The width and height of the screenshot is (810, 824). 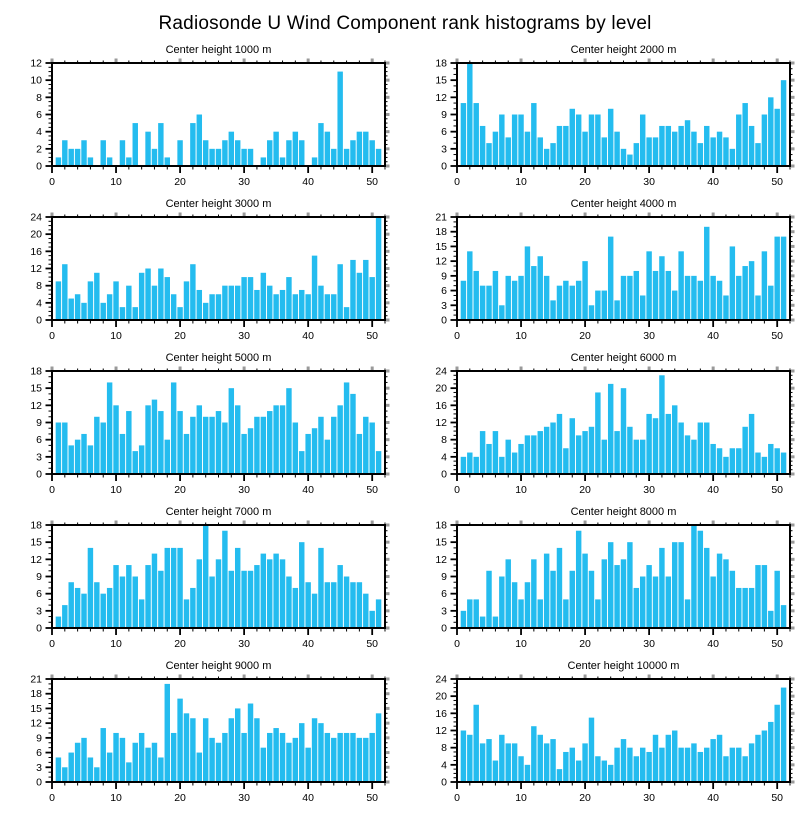 I want to click on y-tick-label: 12, so click(x=36, y=724).